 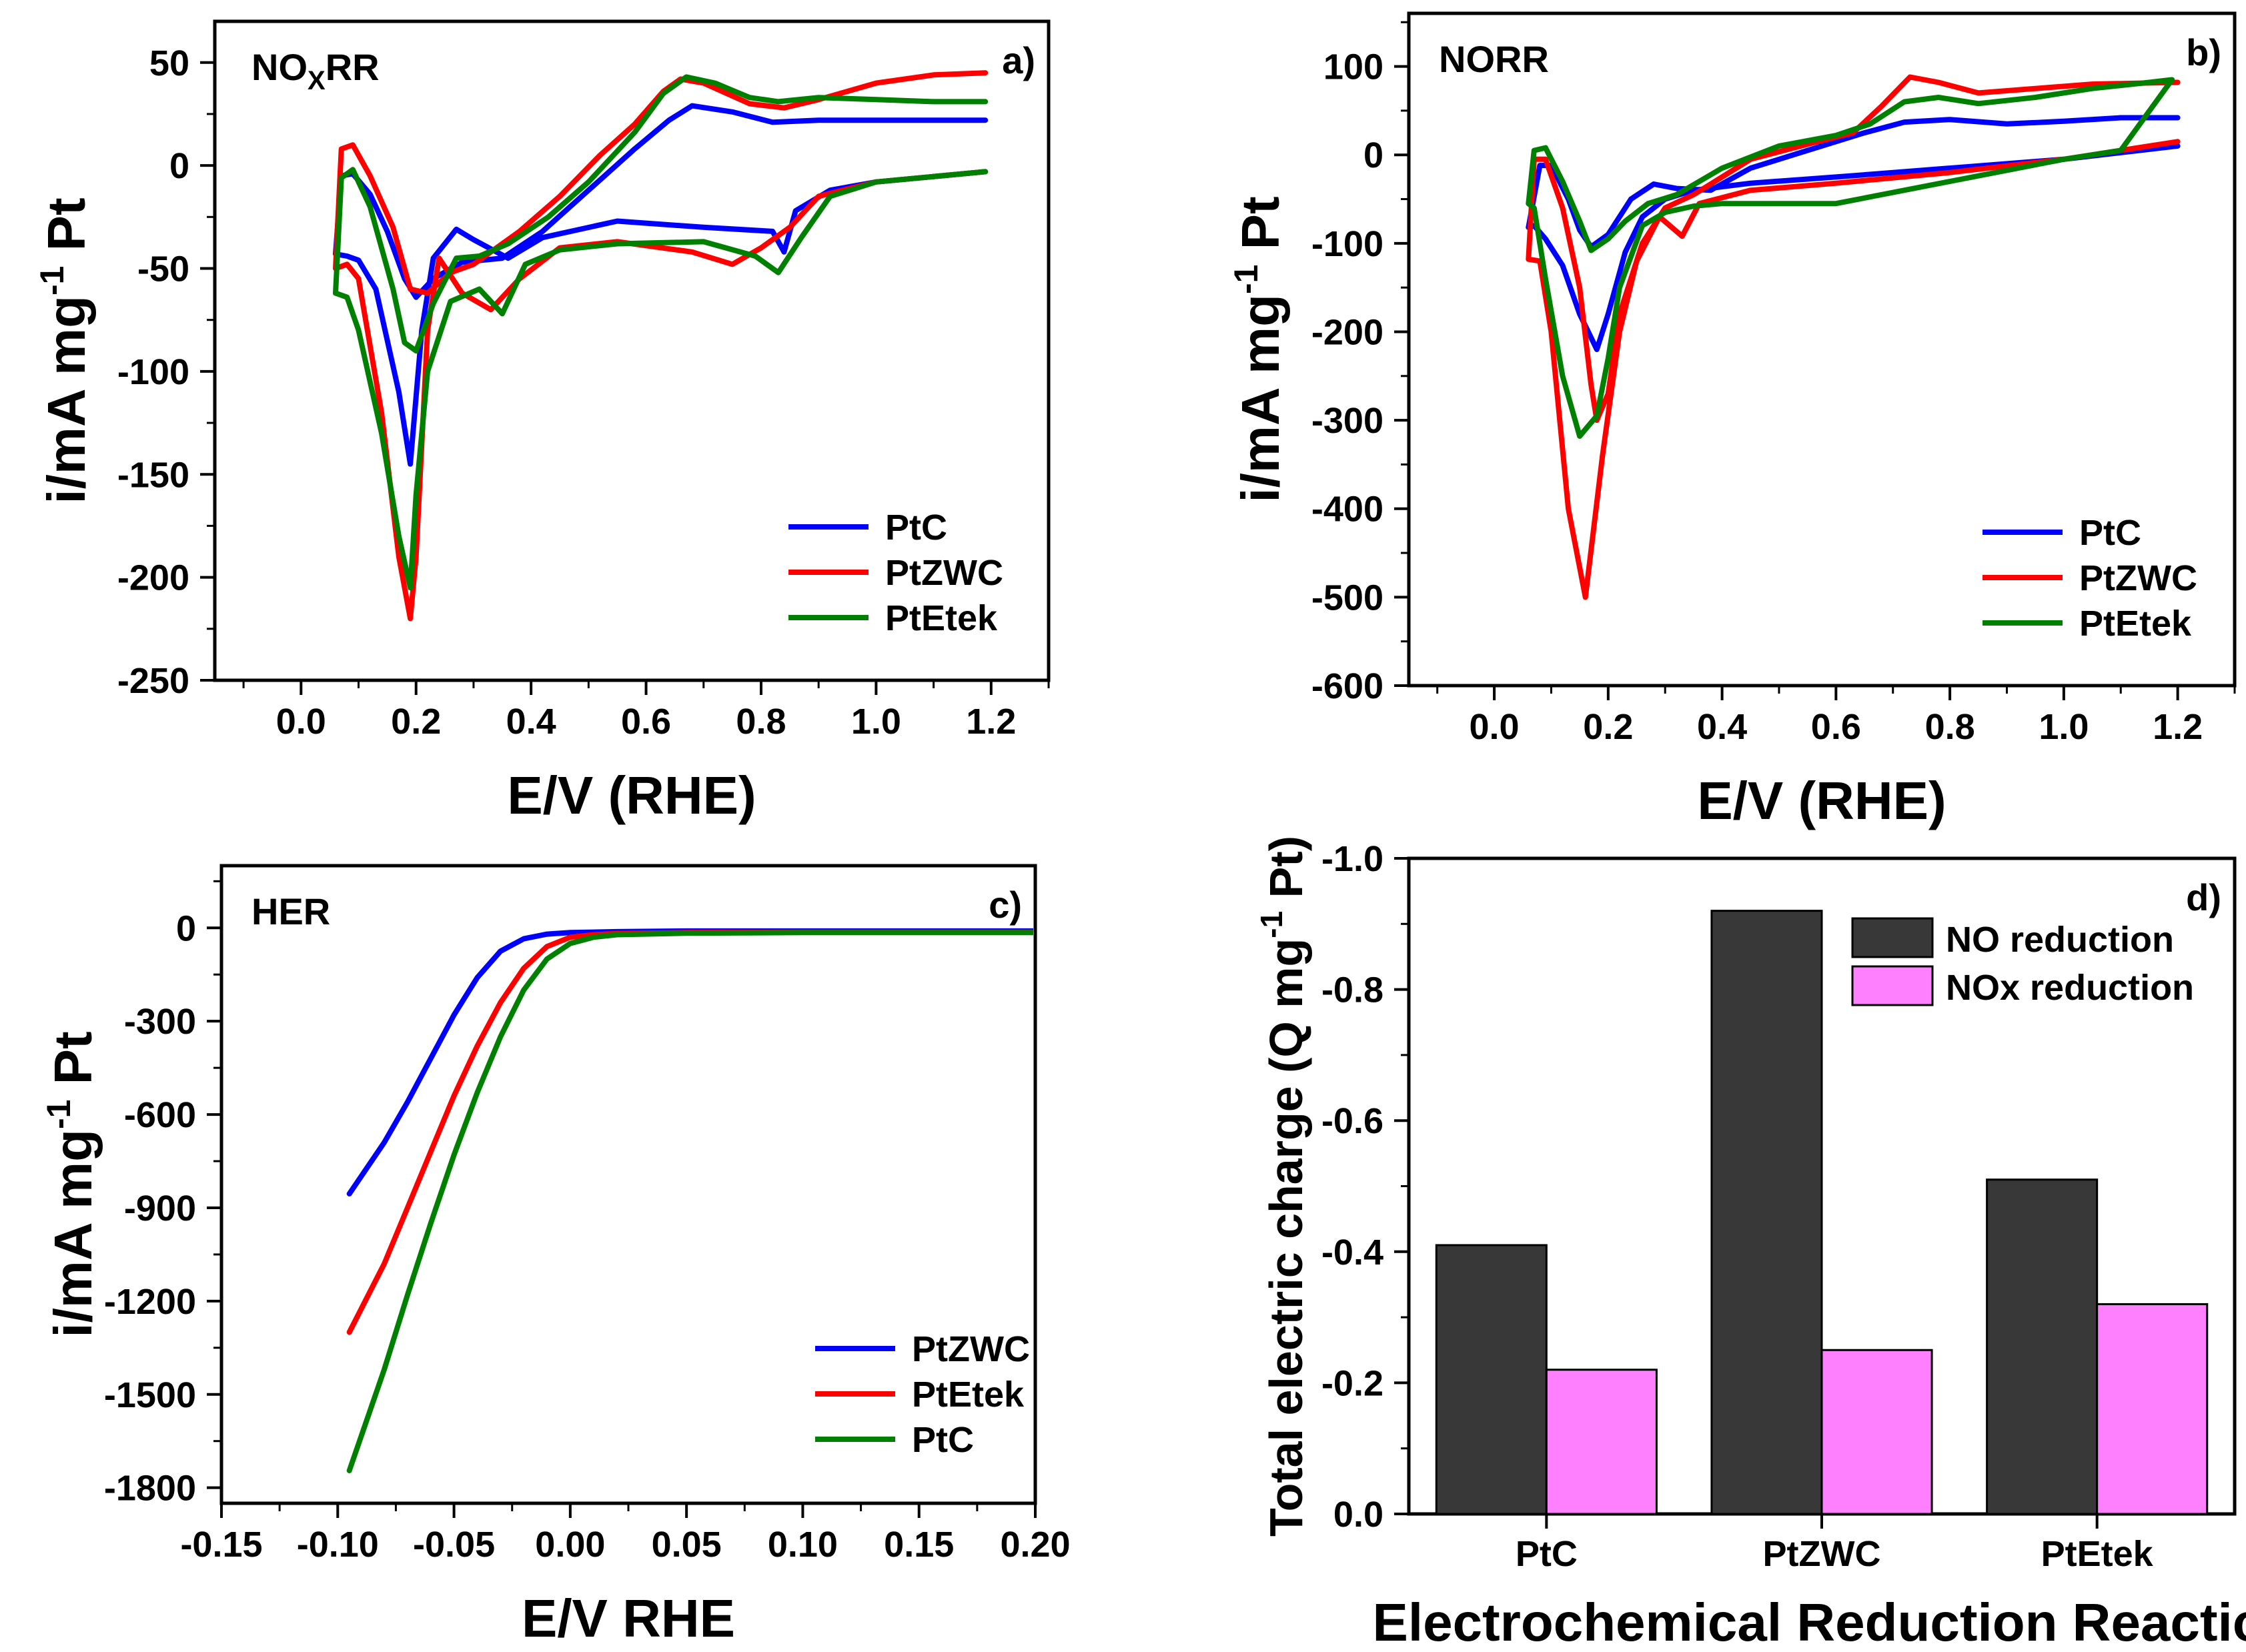 What do you see at coordinates (570, 1545) in the screenshot?
I see `x-tick-label: 0.00` at bounding box center [570, 1545].